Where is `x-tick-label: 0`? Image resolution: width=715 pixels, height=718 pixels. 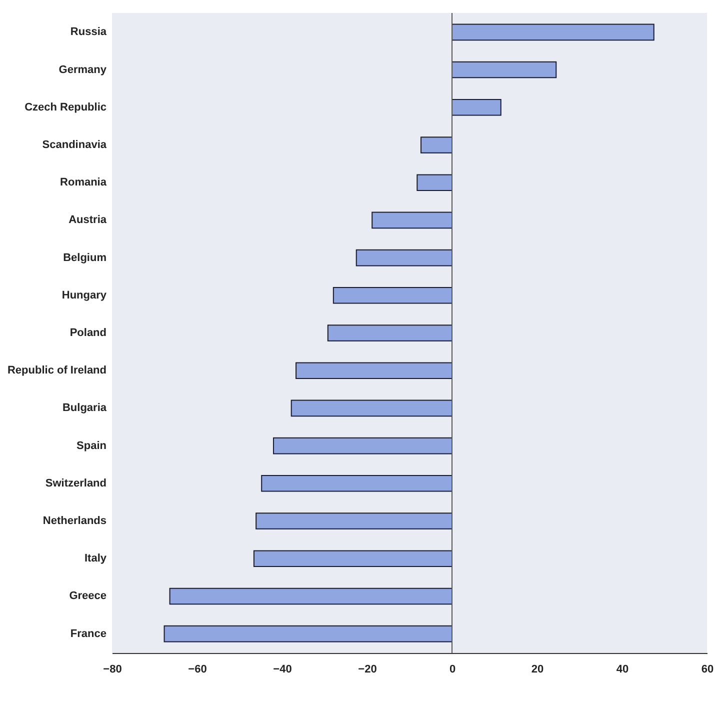 x-tick-label: 0 is located at coordinates (452, 670).